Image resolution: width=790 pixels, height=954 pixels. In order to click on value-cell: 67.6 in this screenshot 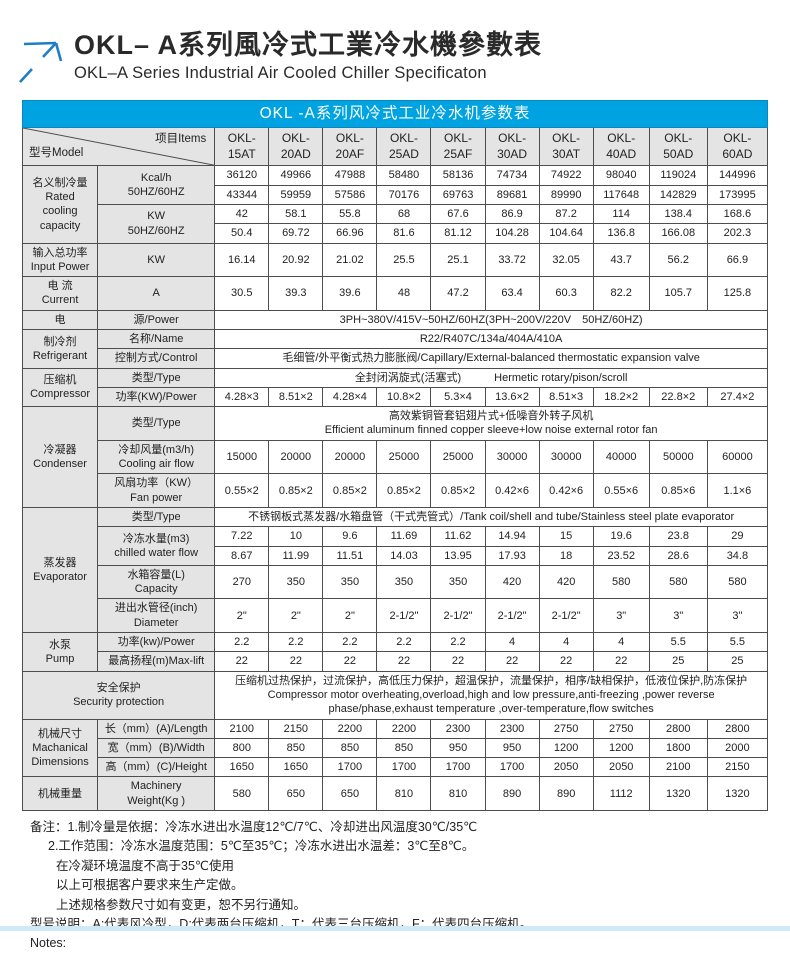, I will do `click(458, 214)`.